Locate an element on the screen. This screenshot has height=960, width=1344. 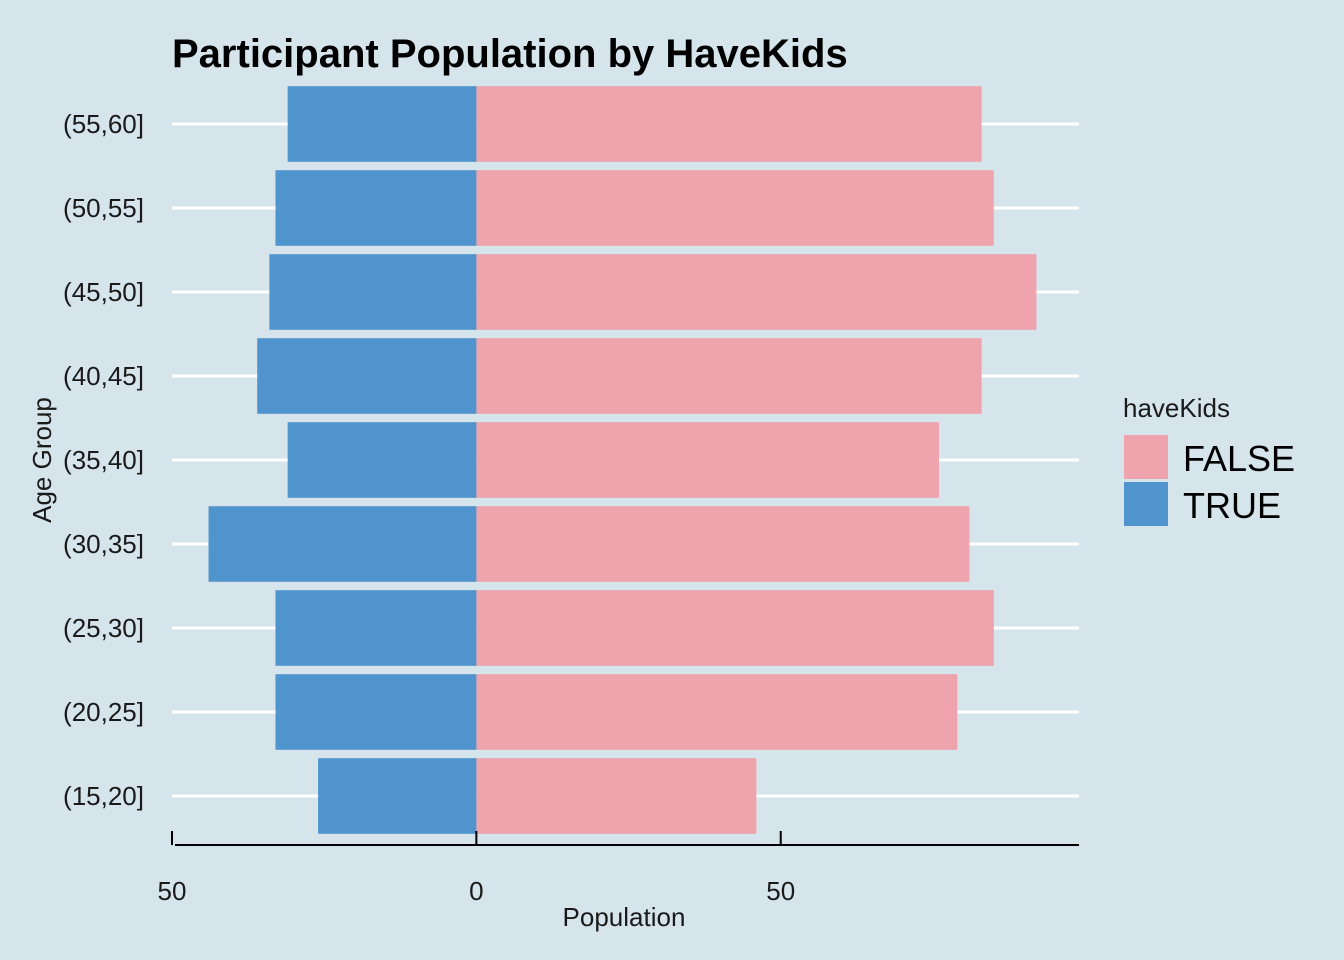
x-axis: 50 0 50 is located at coordinates (618, 868).